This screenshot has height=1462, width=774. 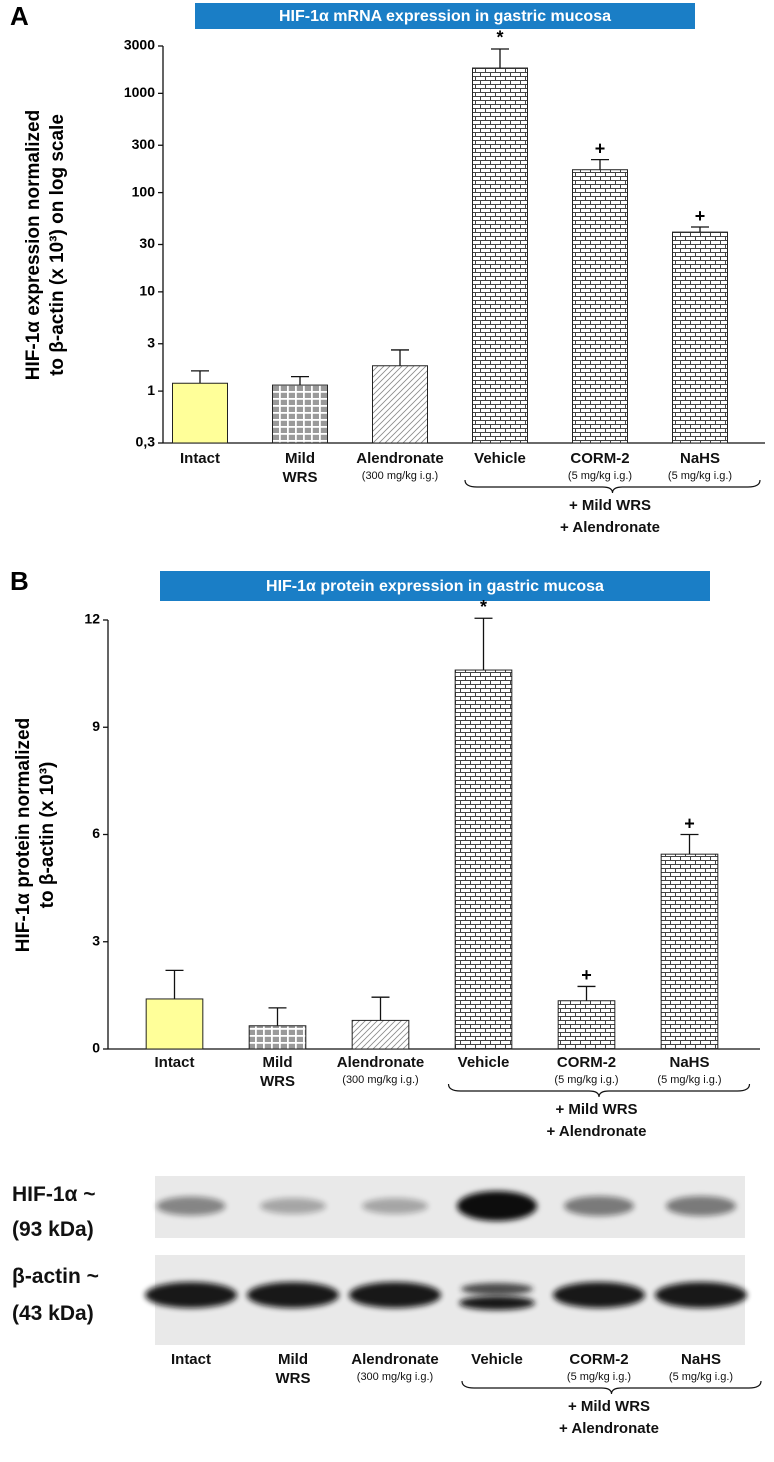 I want to click on panel-label: A, so click(x=19, y=16).